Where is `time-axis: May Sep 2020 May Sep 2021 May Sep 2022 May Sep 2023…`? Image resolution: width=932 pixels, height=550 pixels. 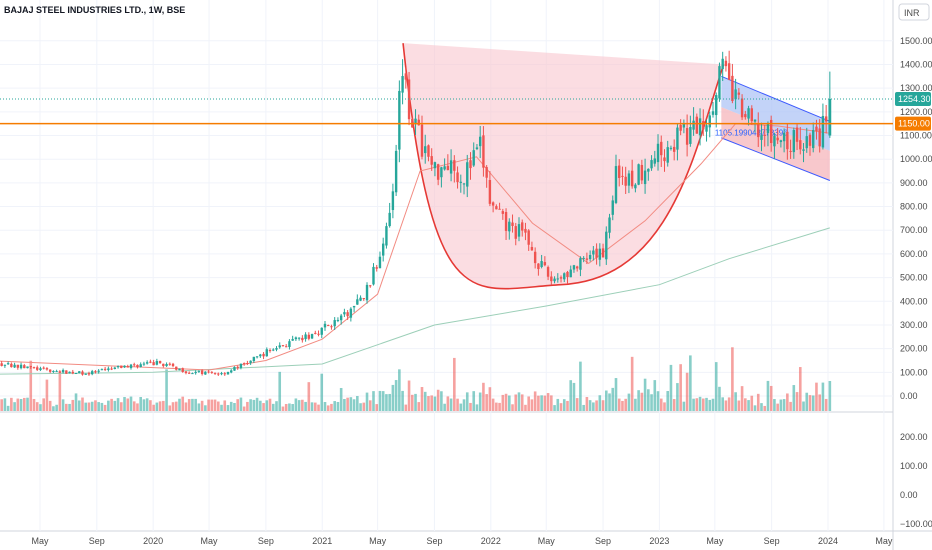
time-axis: May Sep 2020 May Sep 2021 May Sep 2022 May Sep 2023… is located at coordinates (461, 541).